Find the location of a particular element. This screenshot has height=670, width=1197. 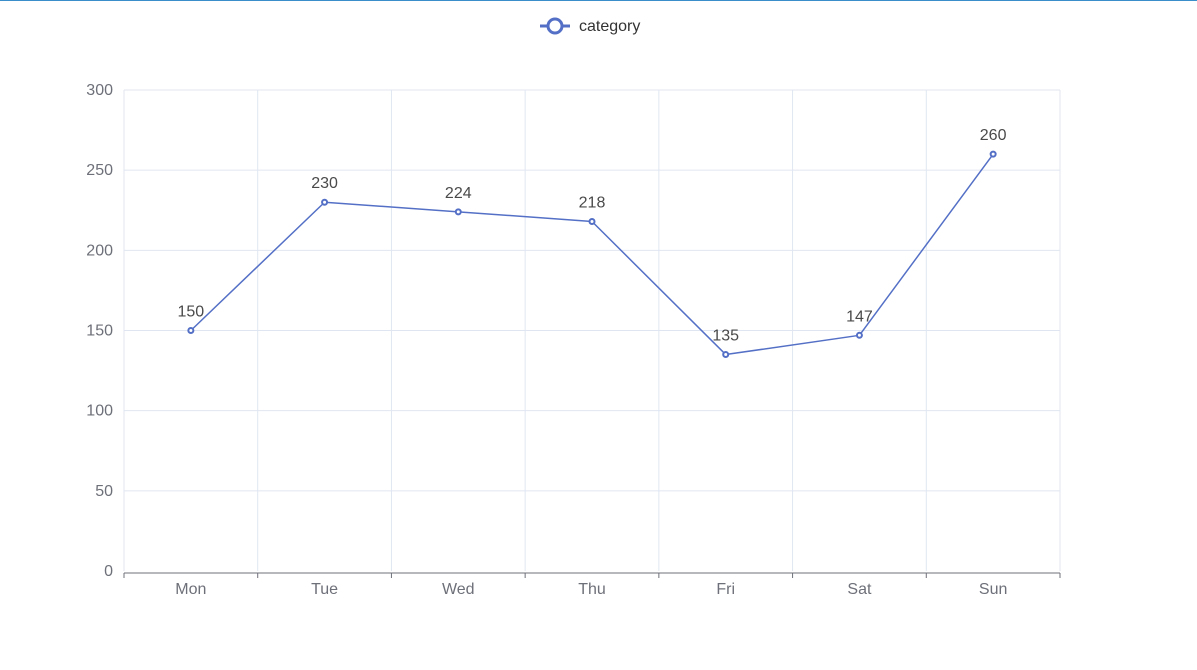

y-tick-label: 50 is located at coordinates (104, 491).